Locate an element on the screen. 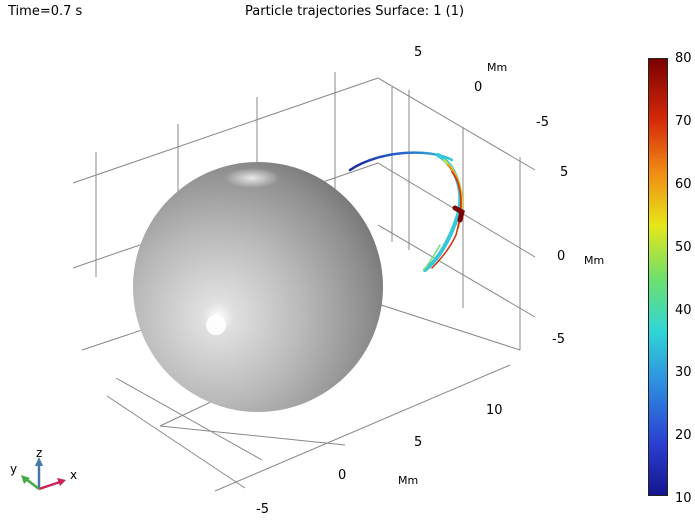 Image resolution: width=695 pixels, height=522 pixels. z-axis-unit: Mm is located at coordinates (497, 67).